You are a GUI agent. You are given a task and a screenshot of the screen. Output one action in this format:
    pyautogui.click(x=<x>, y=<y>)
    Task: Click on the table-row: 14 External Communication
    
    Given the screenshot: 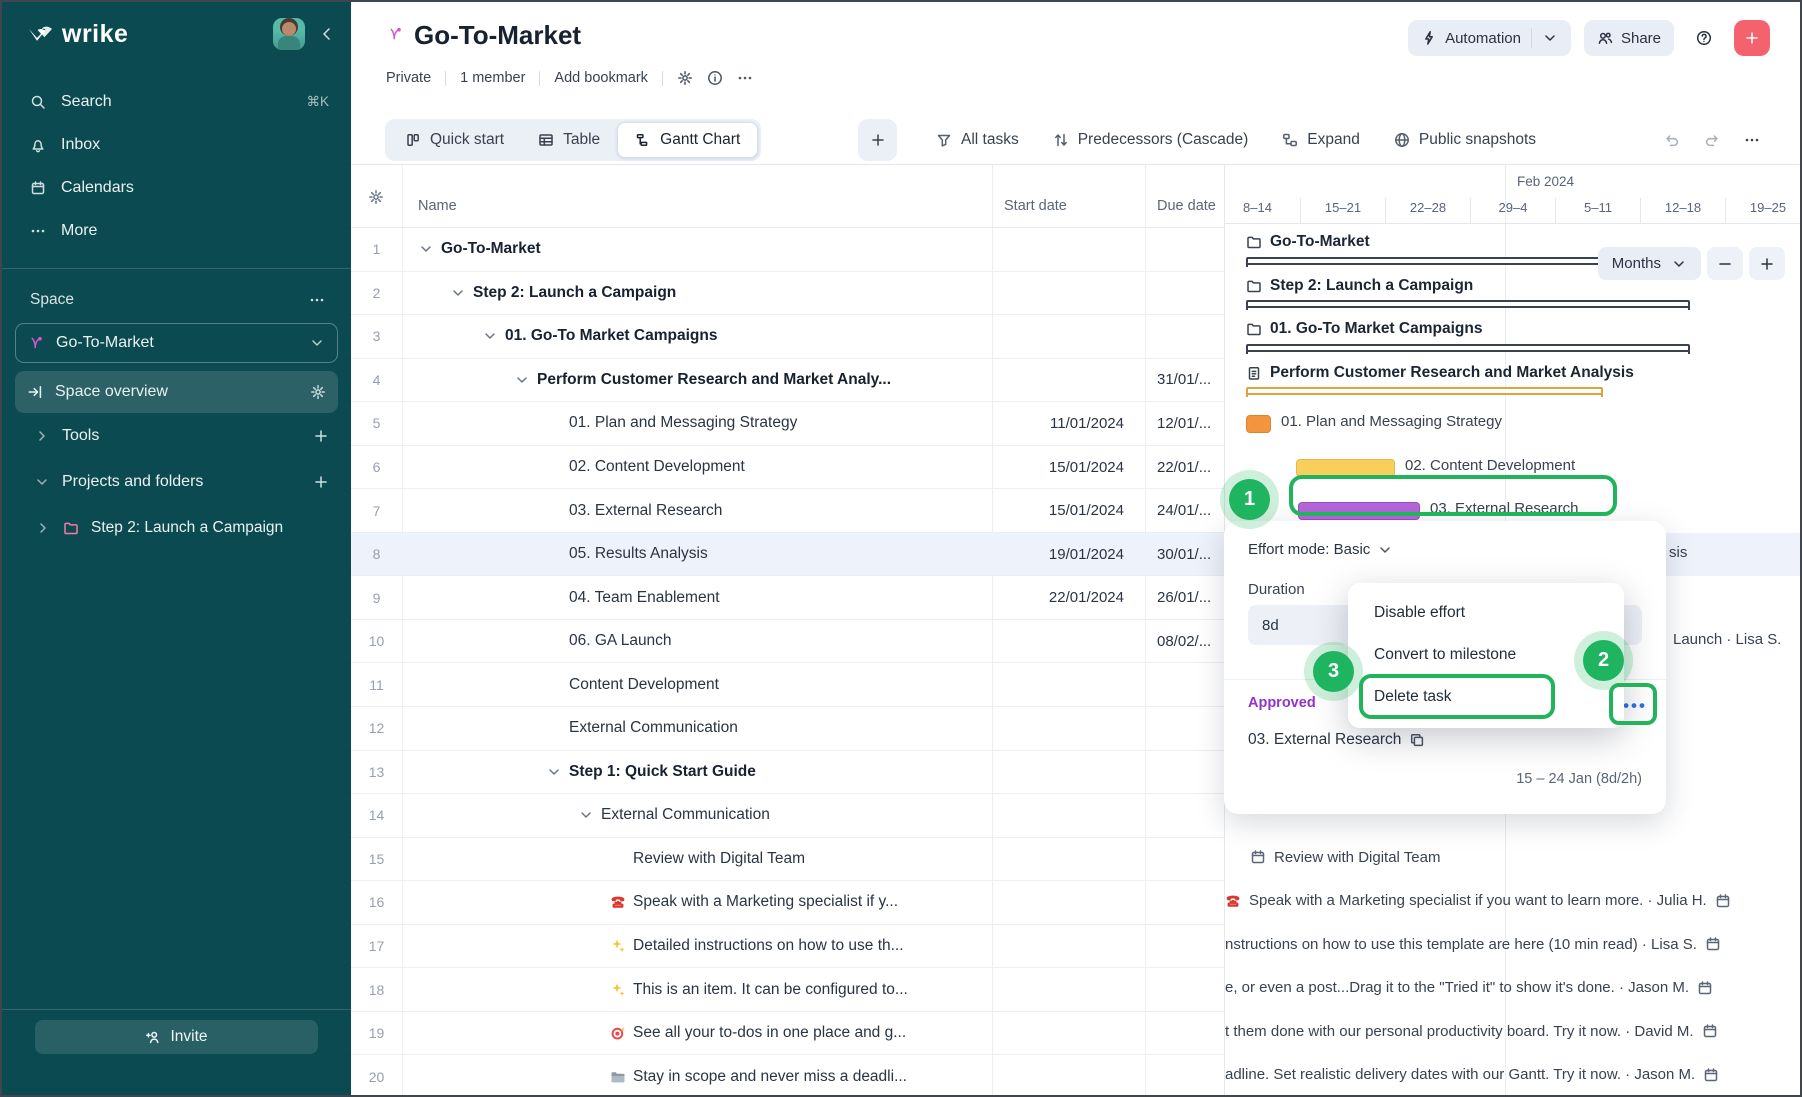 What is the action you would take?
    pyautogui.click(x=787, y=816)
    